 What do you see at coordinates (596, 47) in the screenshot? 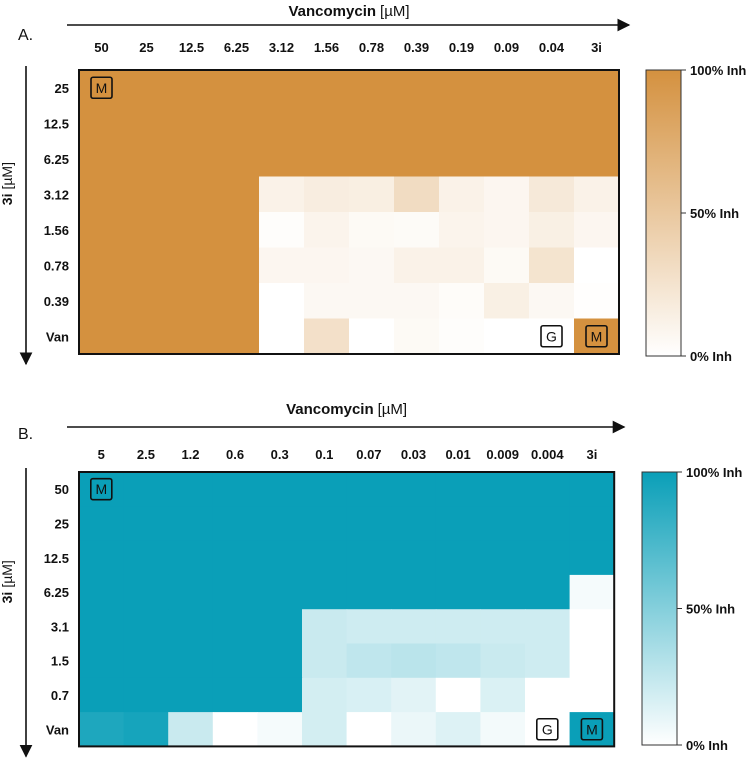
I see `x-tick-label: 3i` at bounding box center [596, 47].